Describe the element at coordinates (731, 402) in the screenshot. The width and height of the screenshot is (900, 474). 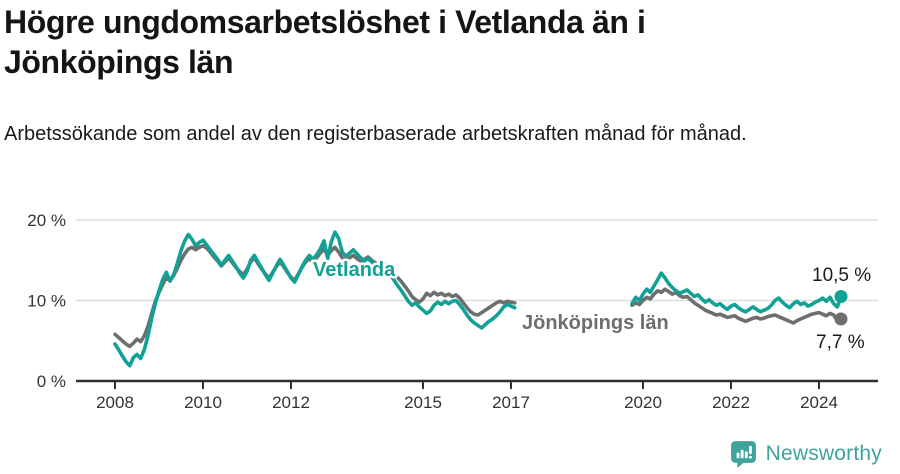
I see `x-tick-label-2022: 2022` at that location.